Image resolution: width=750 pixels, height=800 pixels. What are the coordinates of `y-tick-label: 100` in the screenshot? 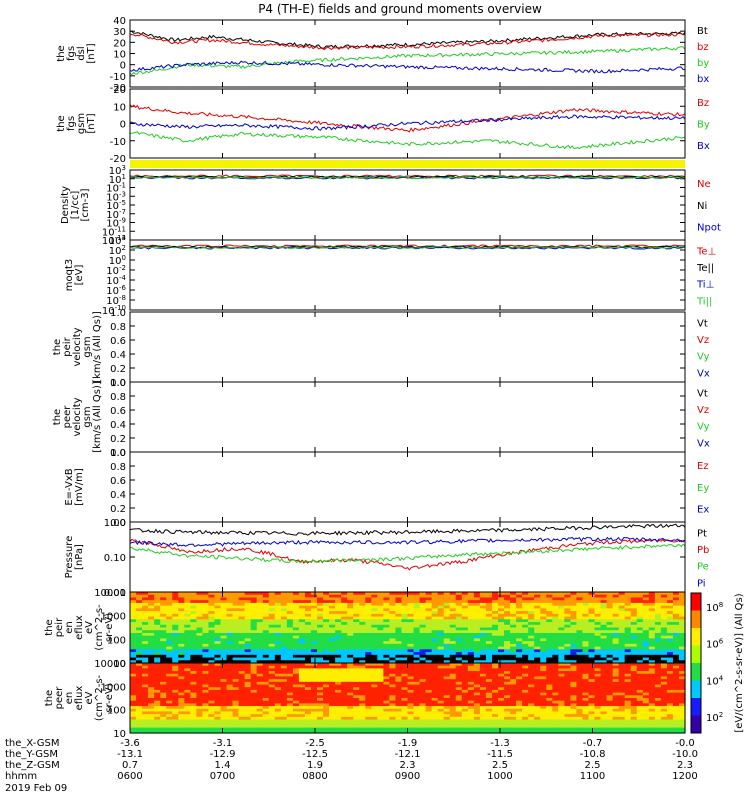 It's located at (117, 260).